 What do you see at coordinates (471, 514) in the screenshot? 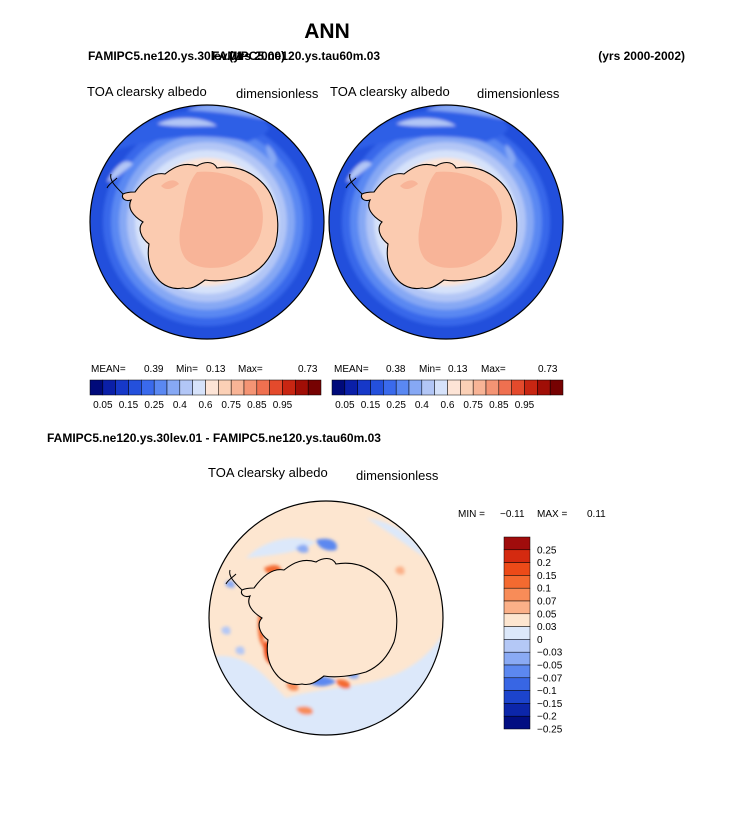
I see `diff-min-label: MIN =` at bounding box center [471, 514].